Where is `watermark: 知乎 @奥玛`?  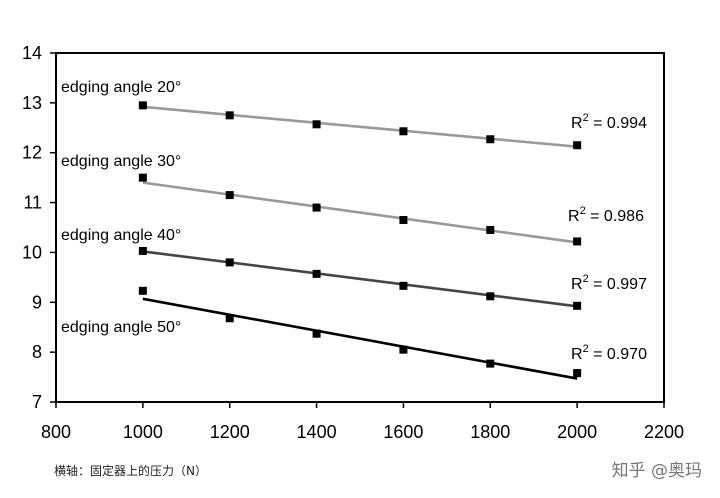
watermark: 知乎 @奥玛 is located at coordinates (656, 471).